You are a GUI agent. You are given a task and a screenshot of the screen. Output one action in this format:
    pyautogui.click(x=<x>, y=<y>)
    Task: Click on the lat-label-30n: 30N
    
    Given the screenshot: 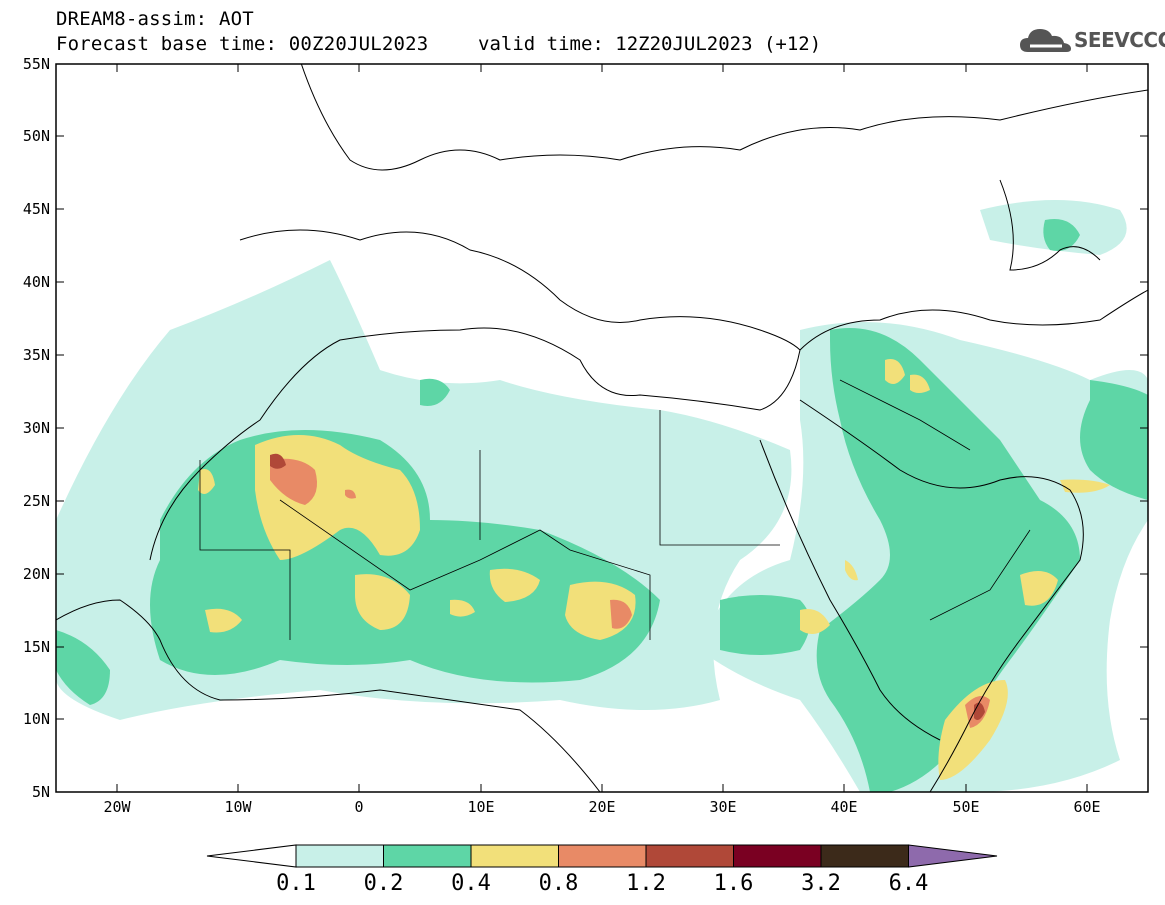 What is the action you would take?
    pyautogui.click(x=36, y=428)
    